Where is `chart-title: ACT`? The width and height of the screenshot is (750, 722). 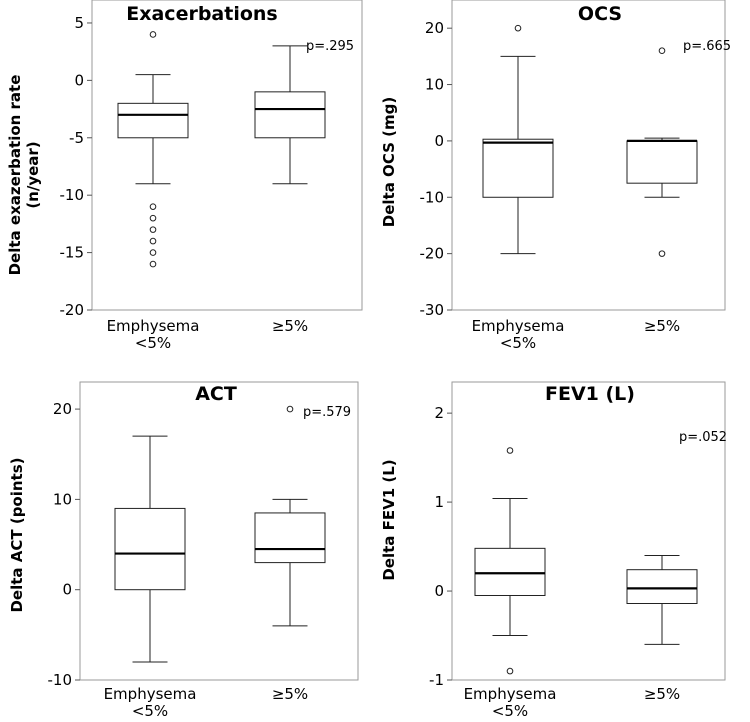
chart-title: ACT is located at coordinates (216, 394).